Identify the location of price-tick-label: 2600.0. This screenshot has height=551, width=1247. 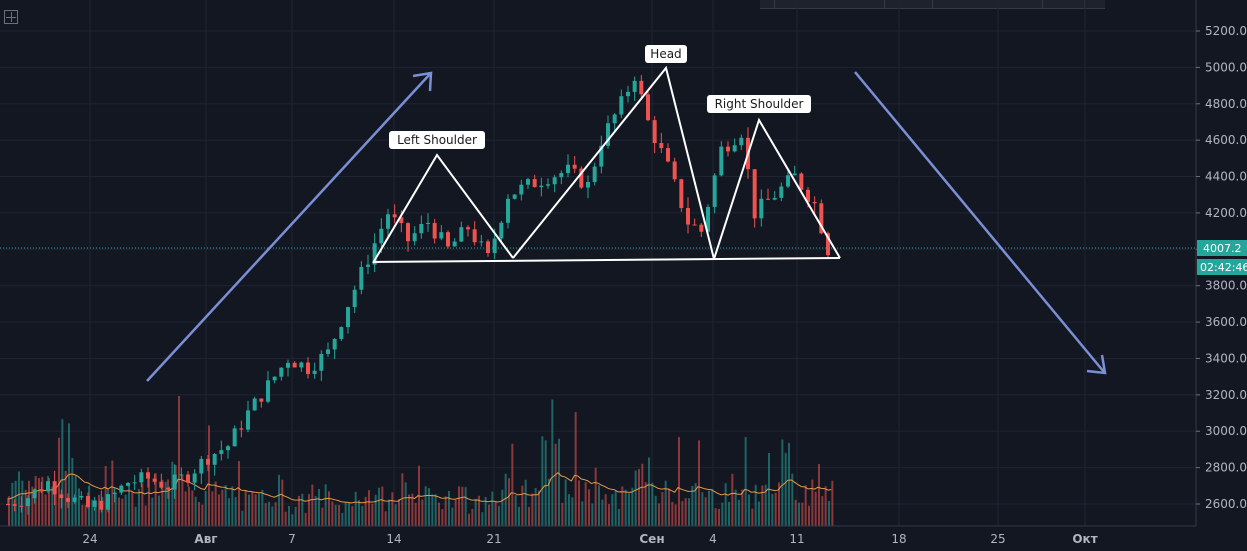
(1226, 504).